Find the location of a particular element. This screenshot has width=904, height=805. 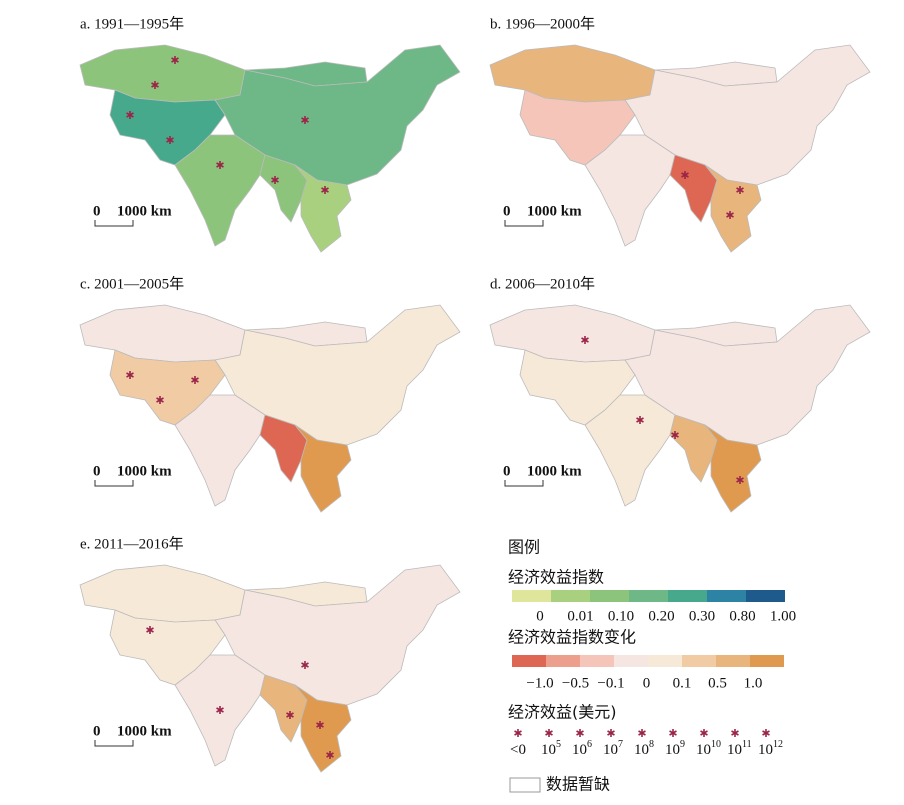

benefit-label: 1011 is located at coordinates (739, 748).